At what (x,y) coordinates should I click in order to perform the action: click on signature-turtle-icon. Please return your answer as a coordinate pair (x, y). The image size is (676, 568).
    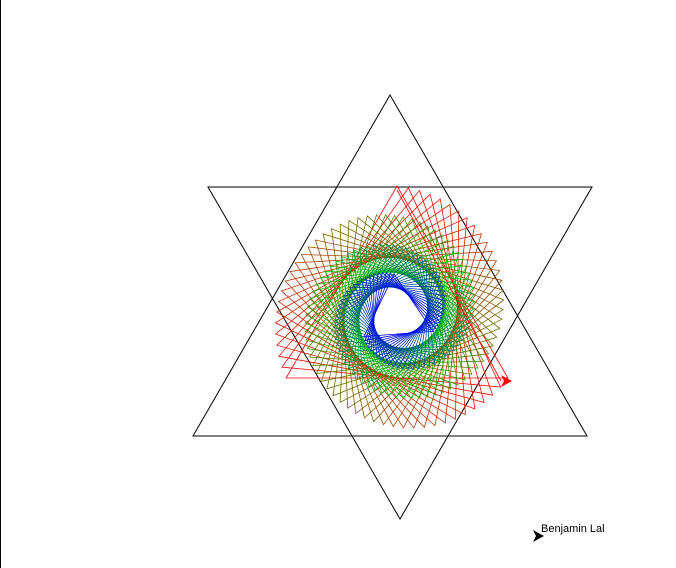
    Looking at the image, I should click on (538, 536).